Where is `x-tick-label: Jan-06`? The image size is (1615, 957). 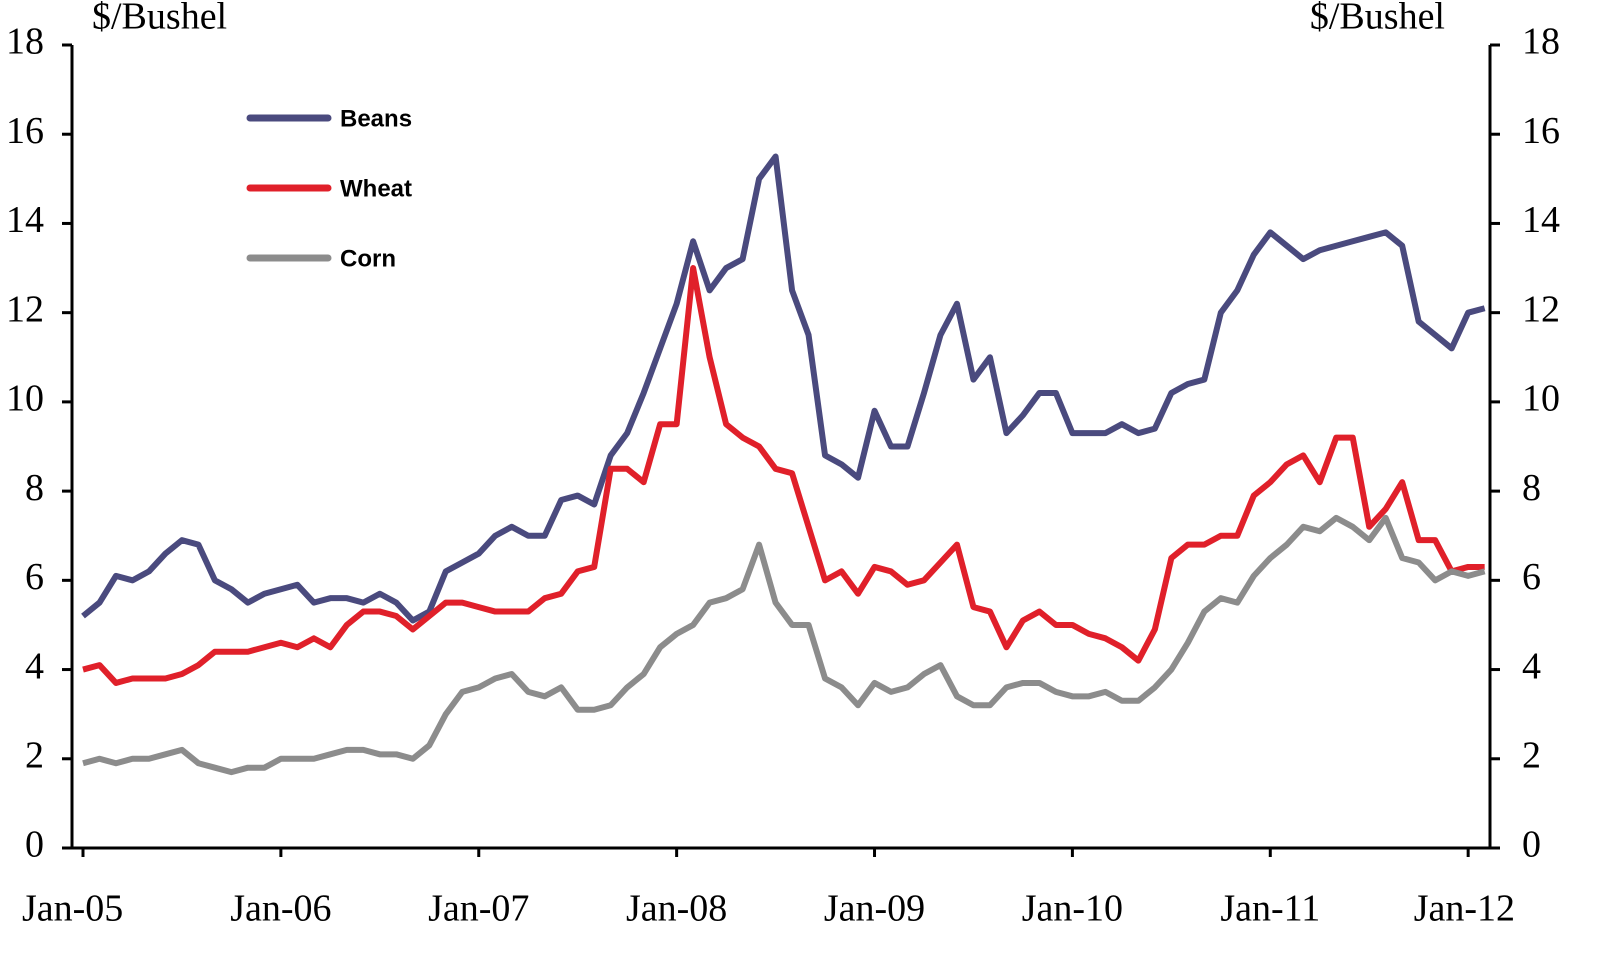
x-tick-label: Jan-06 is located at coordinates (280, 909).